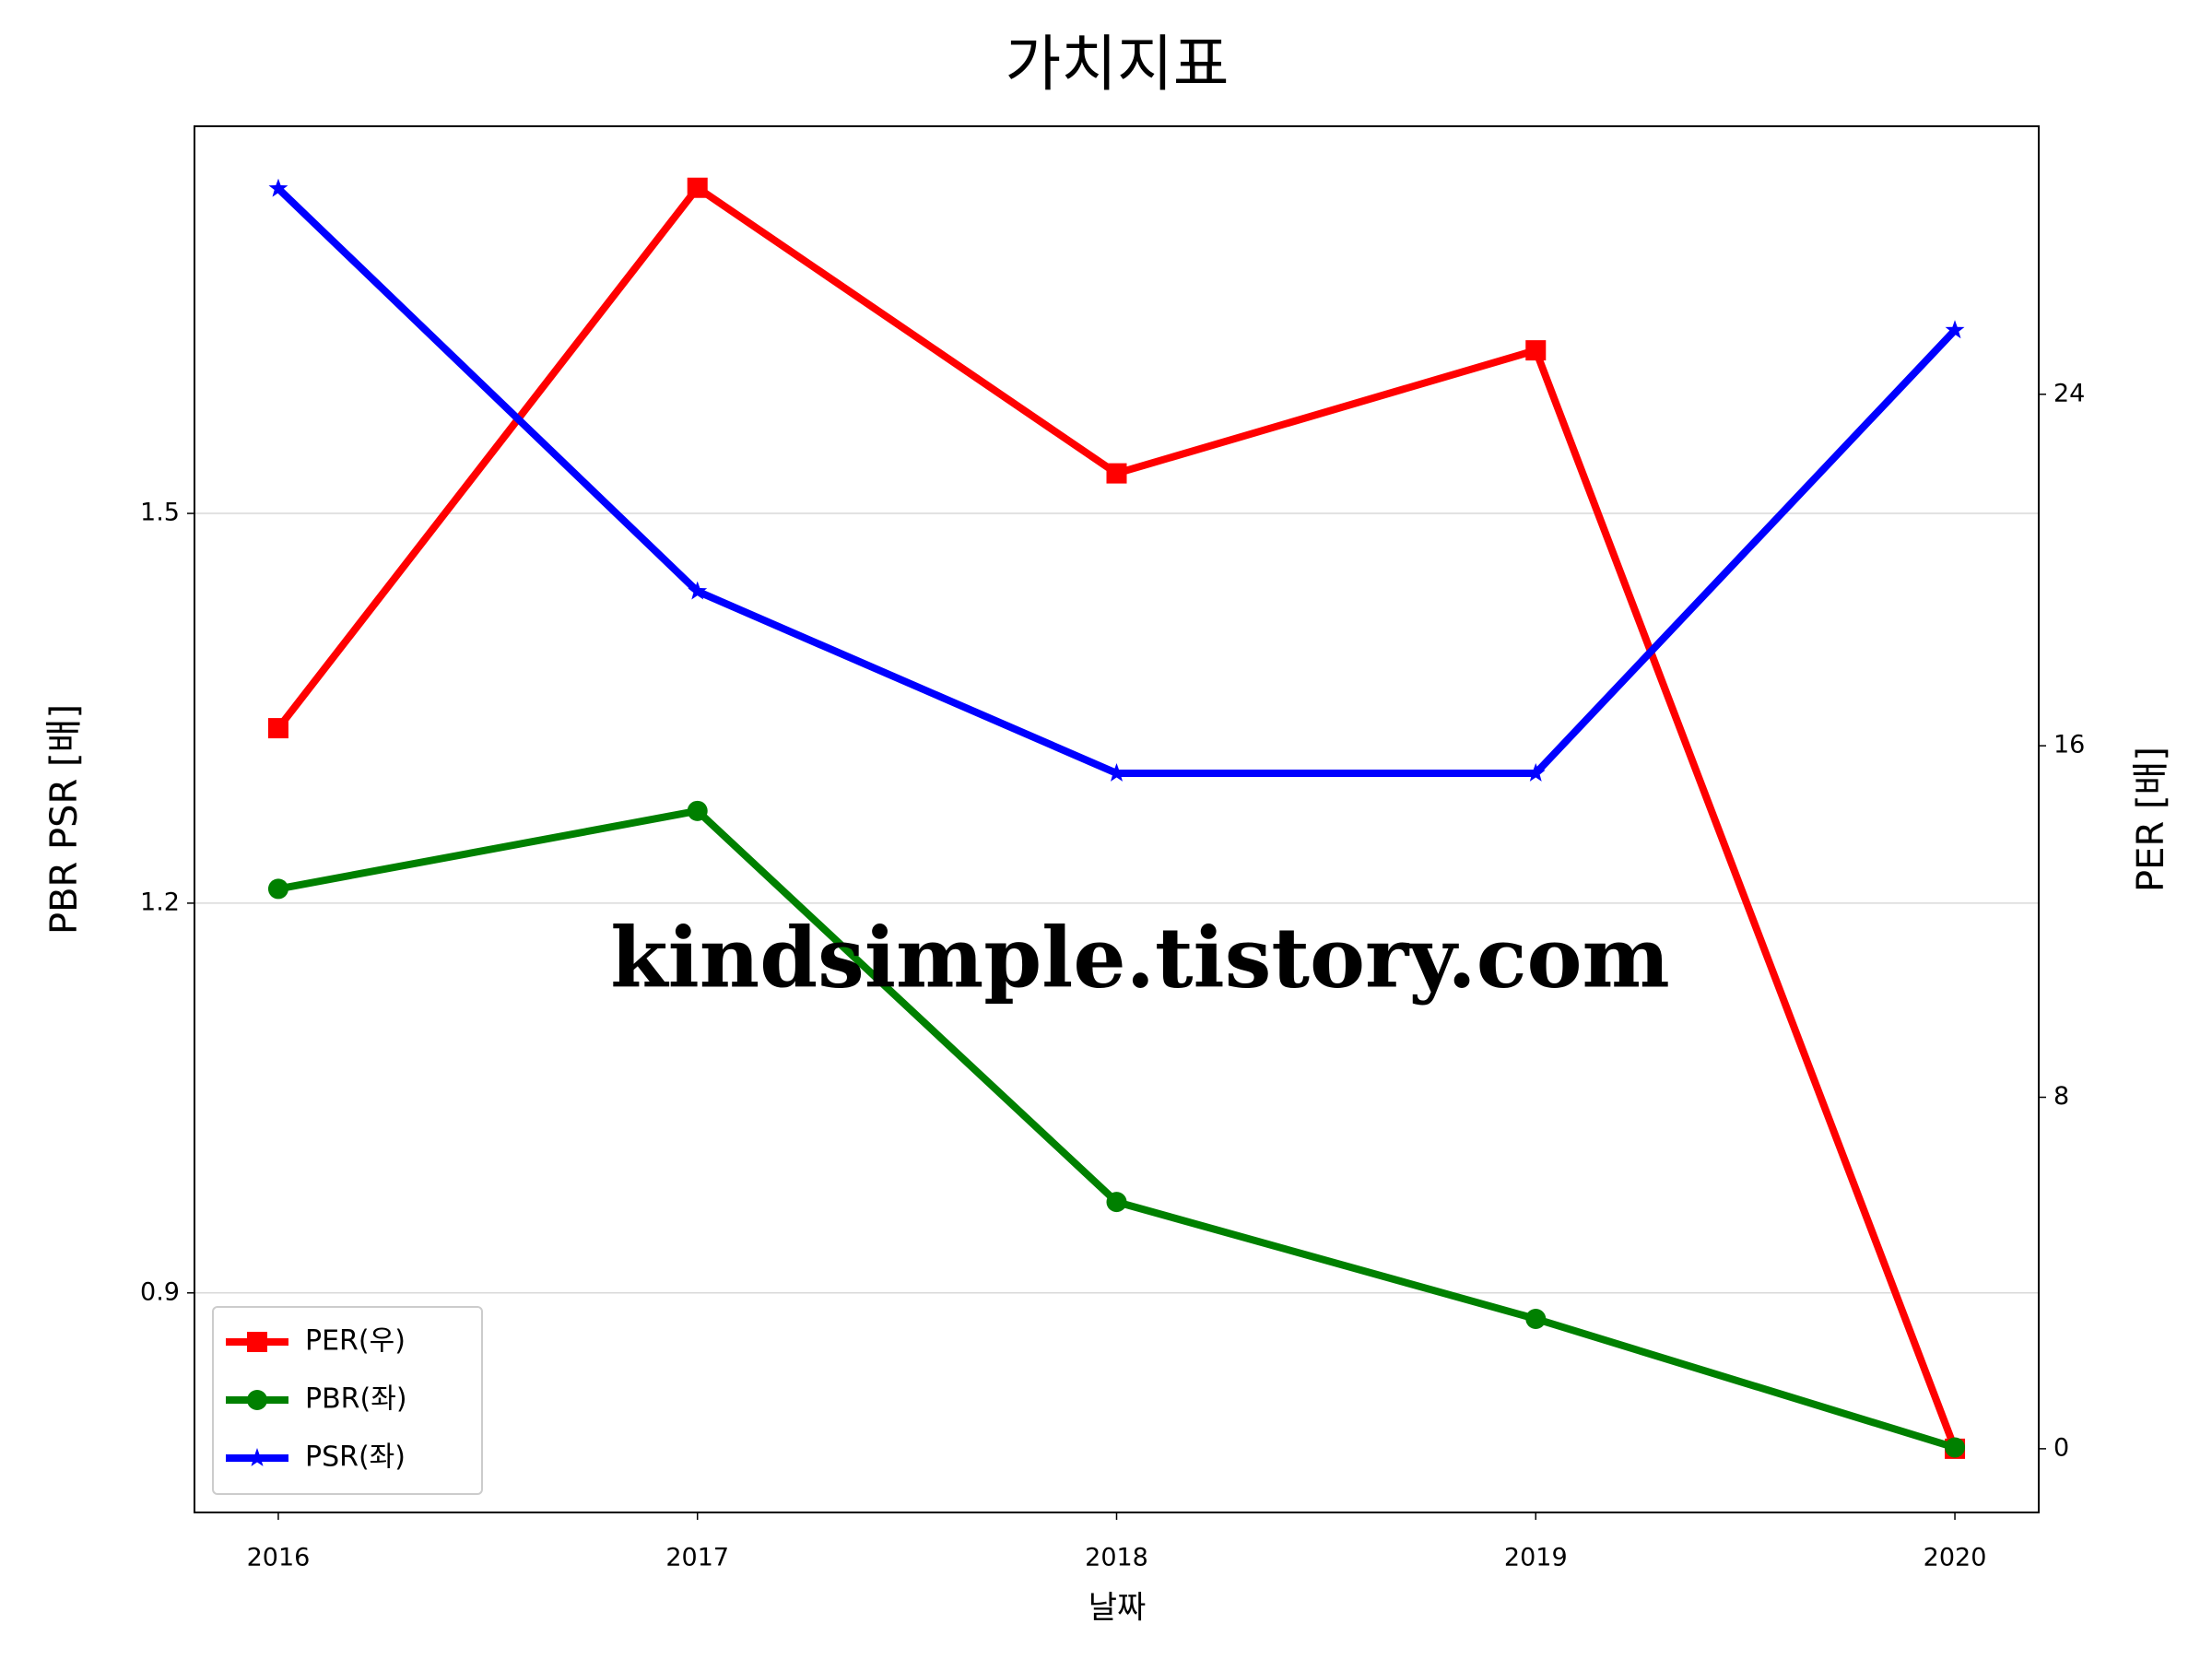 The image size is (2212, 1659). Describe the element at coordinates (2061, 1096) in the screenshot. I see `y2-tick-label: 8` at that location.